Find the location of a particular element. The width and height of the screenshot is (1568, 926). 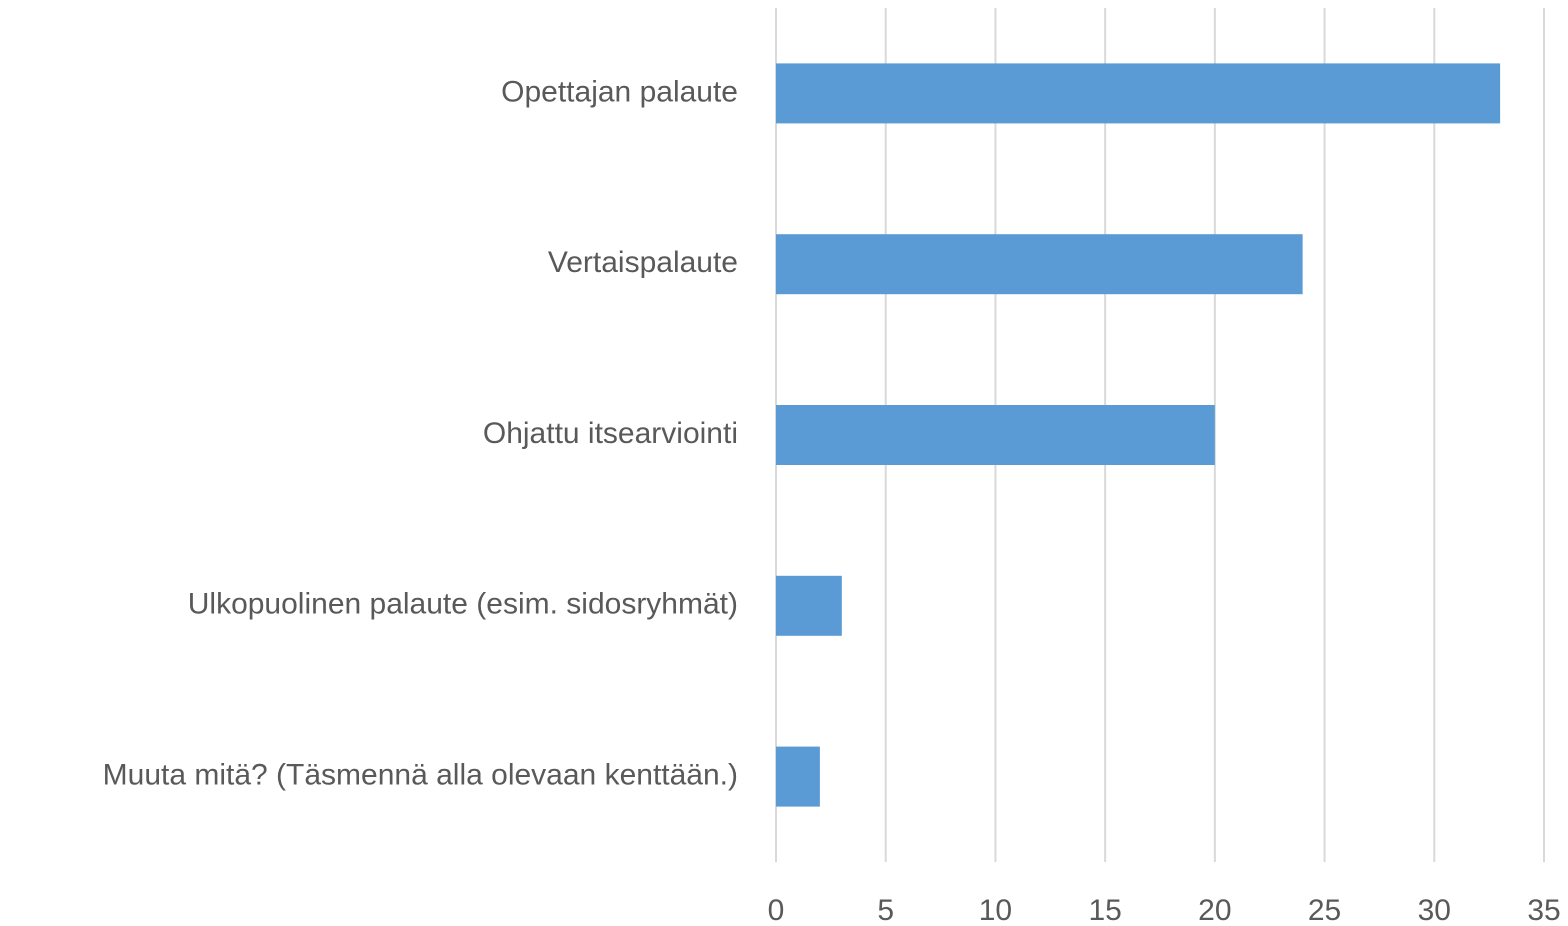

x-tick-label: 0 is located at coordinates (776, 910).